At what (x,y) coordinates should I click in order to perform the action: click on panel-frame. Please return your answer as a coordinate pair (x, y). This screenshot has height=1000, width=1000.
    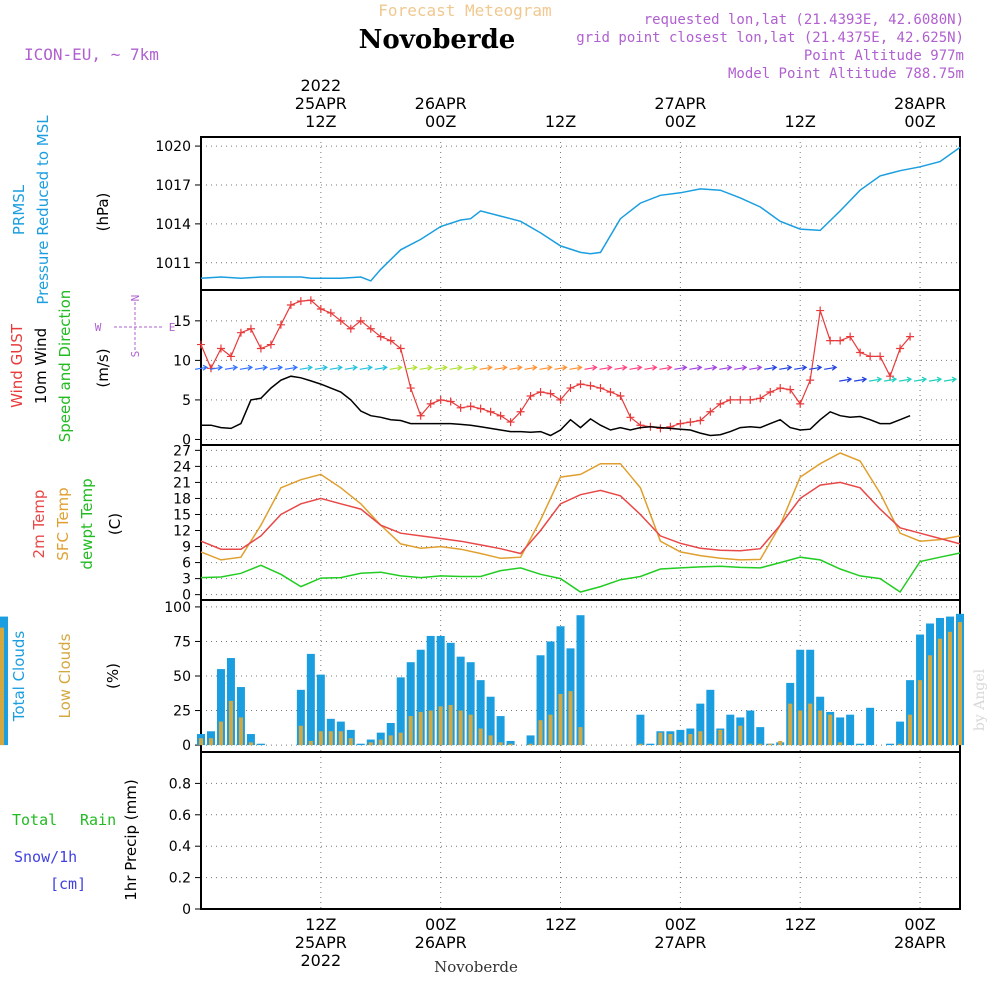
    Looking at the image, I should click on (580, 830).